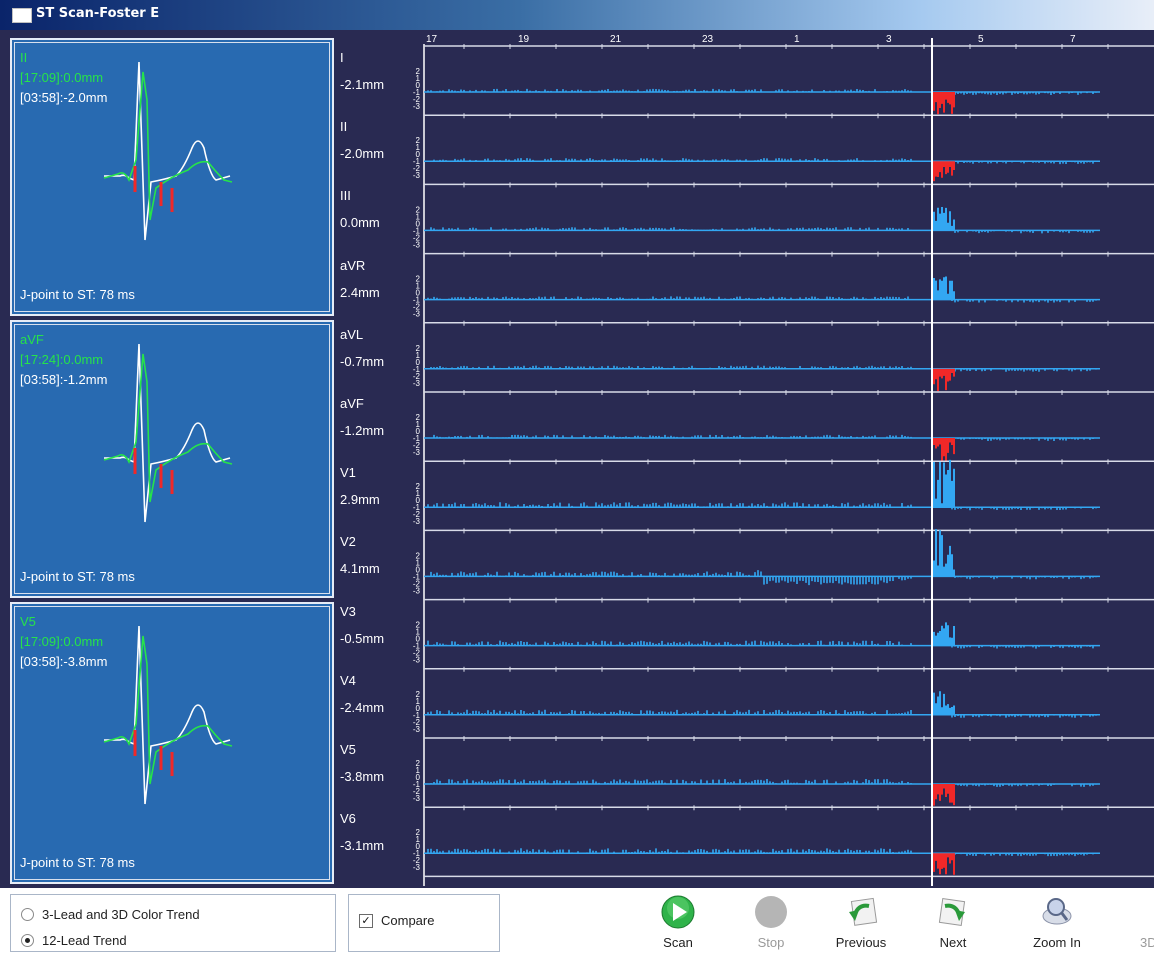 The height and width of the screenshot is (956, 1154). I want to click on stop-button: Stop, so click(771, 923).